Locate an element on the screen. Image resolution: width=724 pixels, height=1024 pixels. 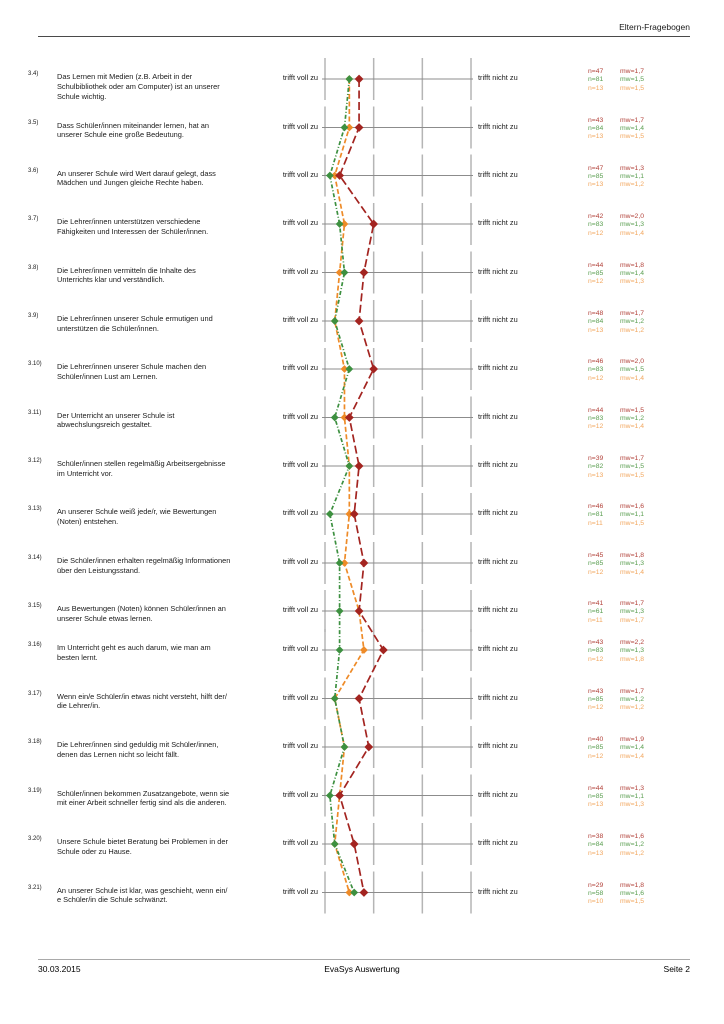
stat-row: n=61 mw=1,3 is located at coordinates (616, 612).